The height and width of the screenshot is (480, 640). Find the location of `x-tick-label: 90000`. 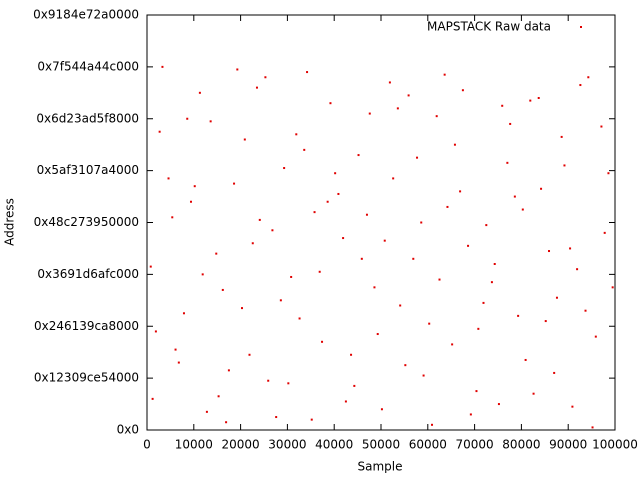

x-tick-label: 90000 is located at coordinates (568, 445).